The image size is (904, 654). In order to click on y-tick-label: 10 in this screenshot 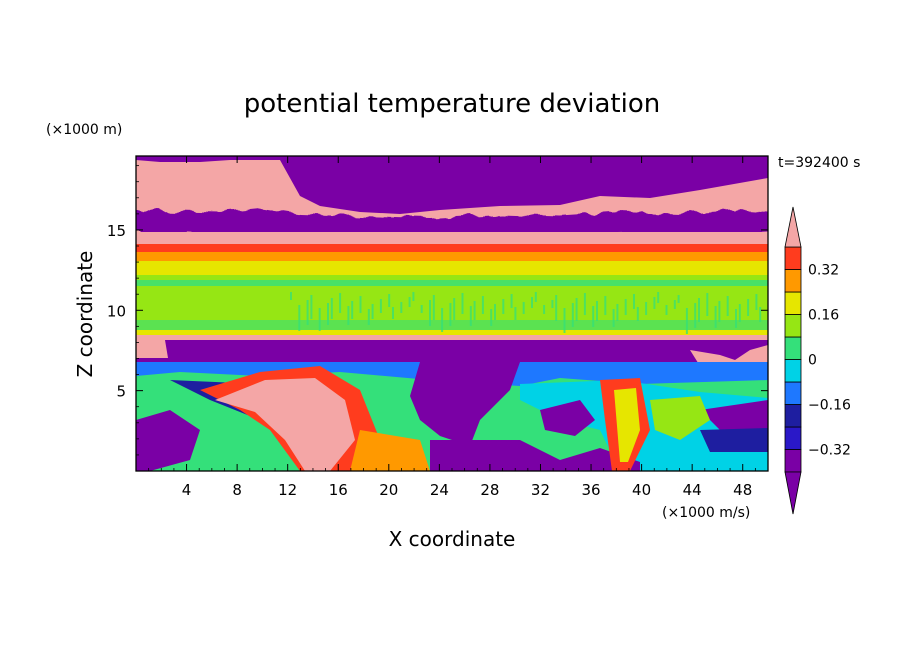, I will do `click(116, 311)`.